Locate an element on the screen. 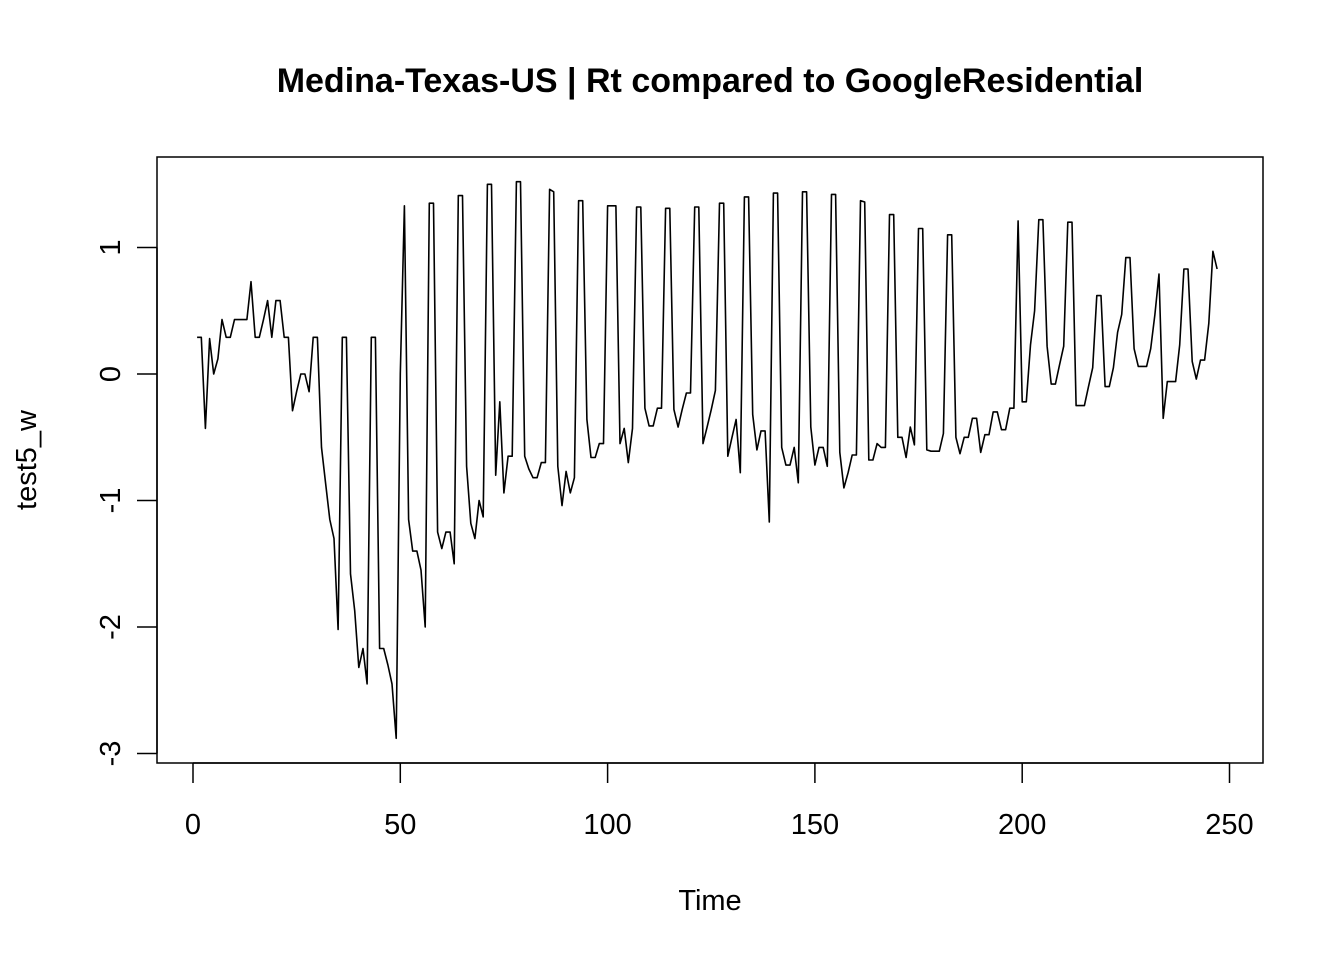  y-tick-label: -1 is located at coordinates (111, 501).